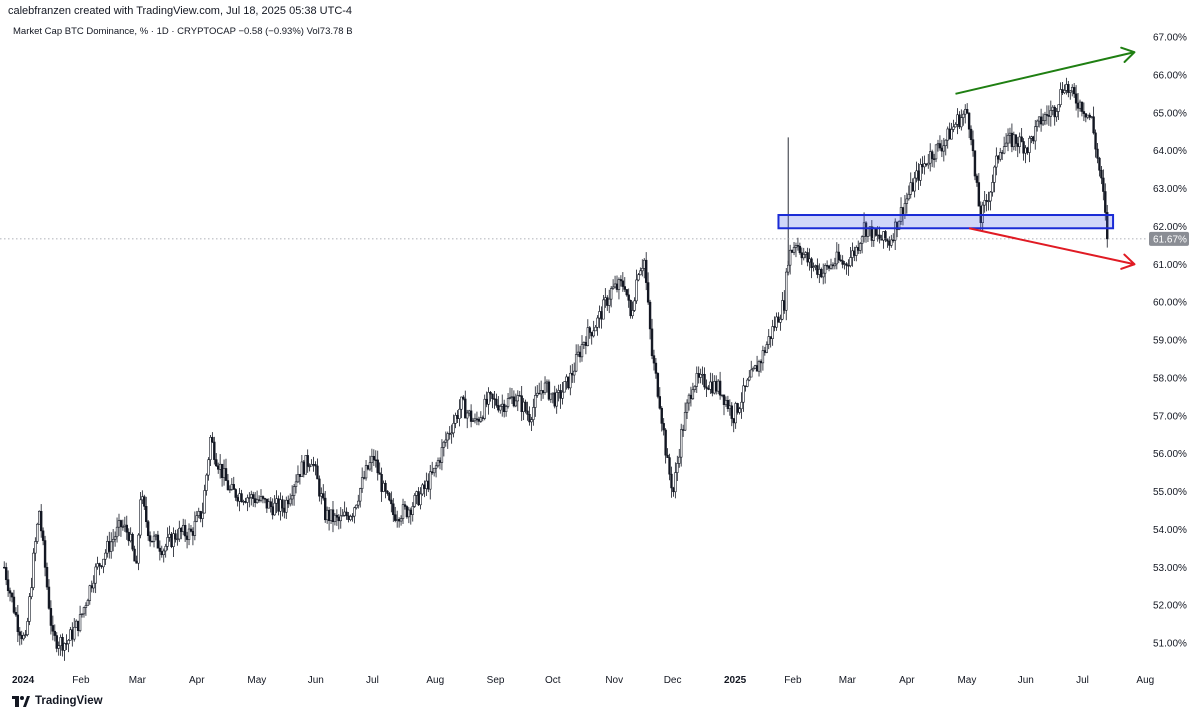  I want to click on support-zone-rect, so click(946, 222).